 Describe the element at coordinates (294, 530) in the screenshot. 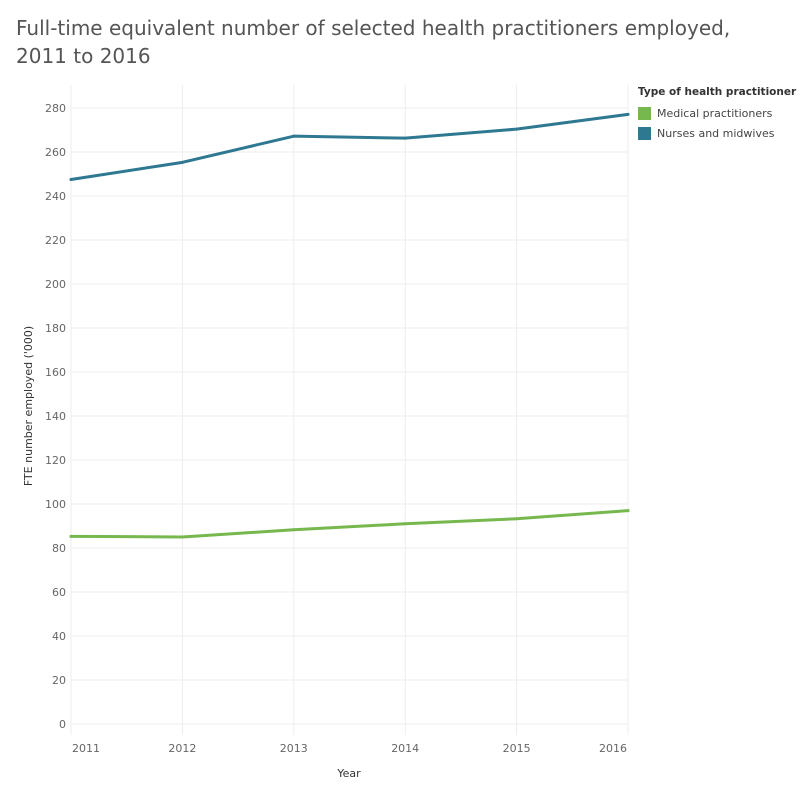

I see `data-point-medical-practitioners-2013` at that location.